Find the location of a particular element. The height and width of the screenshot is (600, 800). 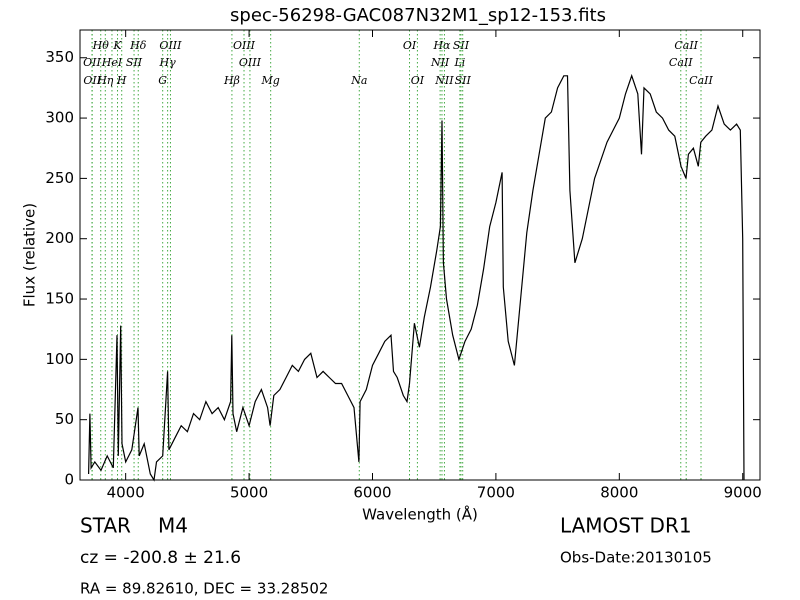

chart-title: spec-56298-GAC087N32M1_sp12-153.fits is located at coordinates (418, 15).